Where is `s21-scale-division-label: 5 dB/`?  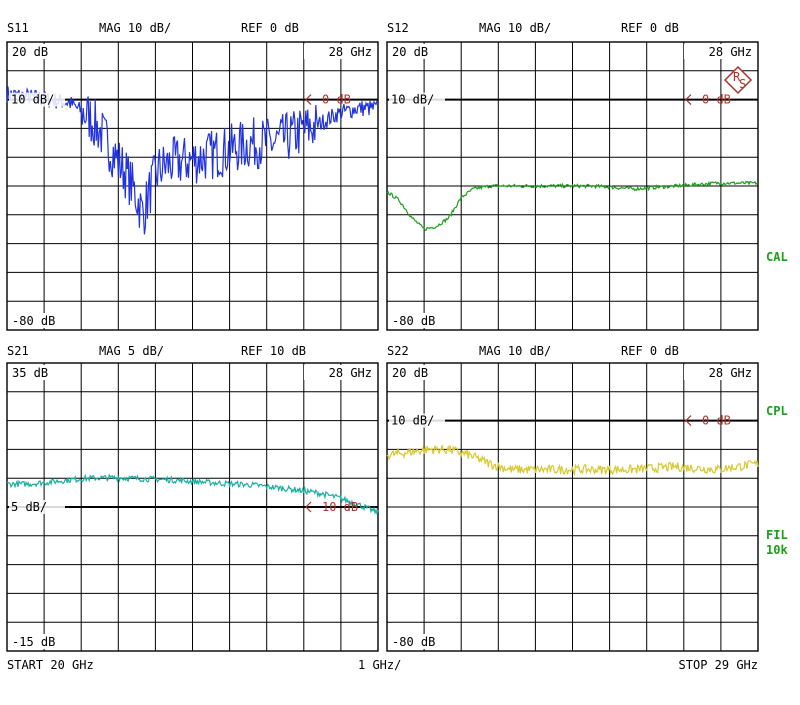 s21-scale-division-label: 5 dB/ is located at coordinates (29, 507).